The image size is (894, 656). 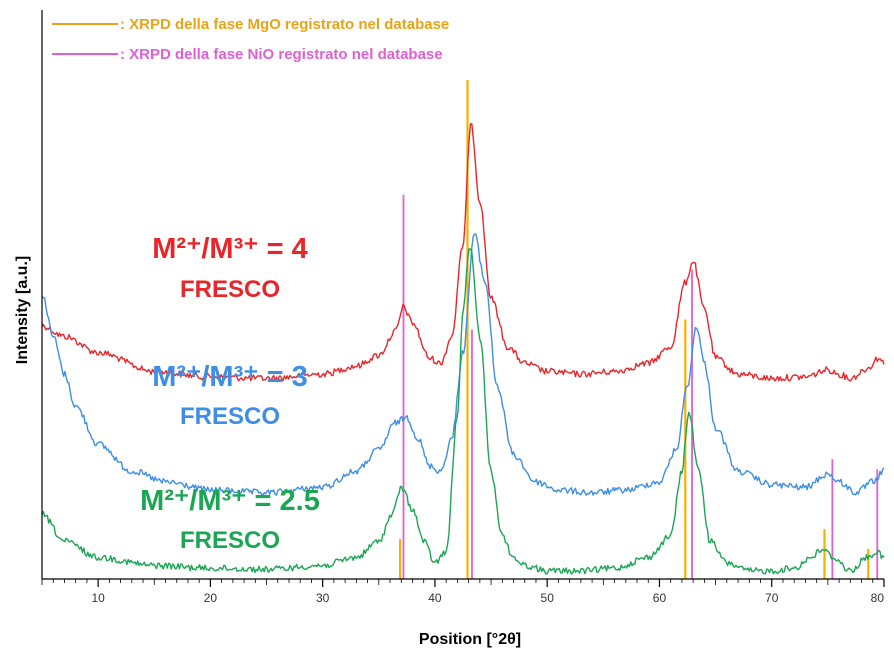 I want to click on series-label-ratio-2-5: M²⁺/M³⁺ = 2.5, so click(x=230, y=501).